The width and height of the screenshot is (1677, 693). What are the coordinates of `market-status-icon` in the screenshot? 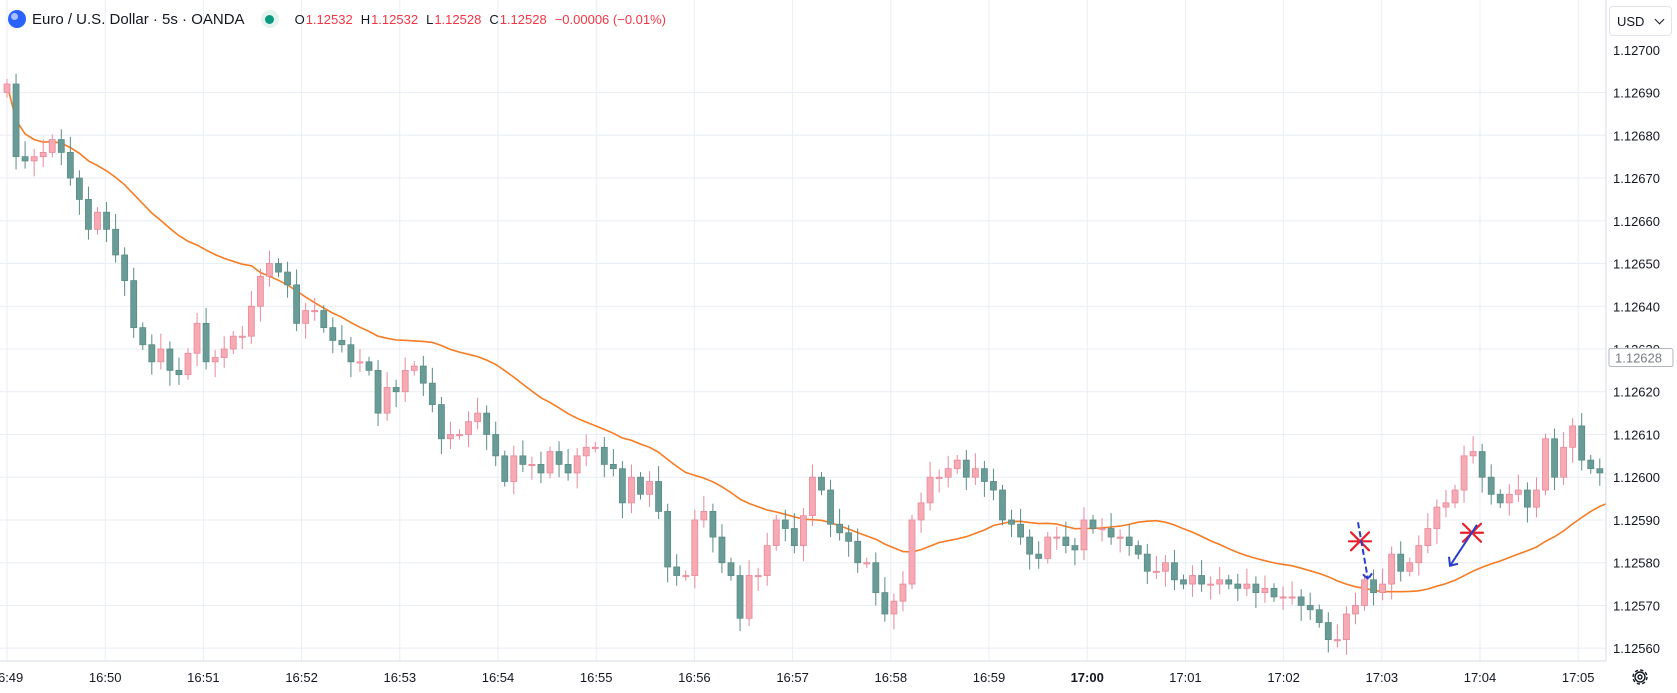 It's located at (269, 19).